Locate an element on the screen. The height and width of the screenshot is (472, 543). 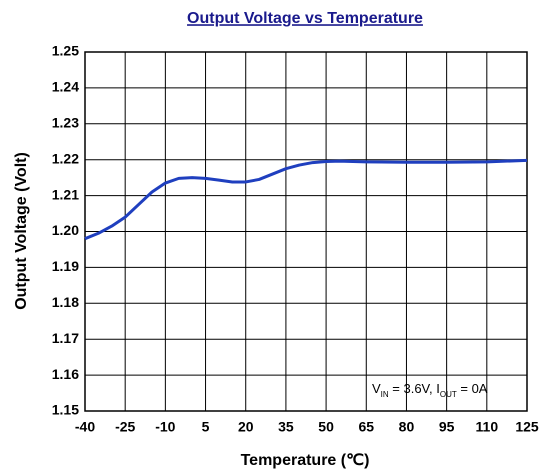
x-tick-label: -10 is located at coordinates (165, 427).